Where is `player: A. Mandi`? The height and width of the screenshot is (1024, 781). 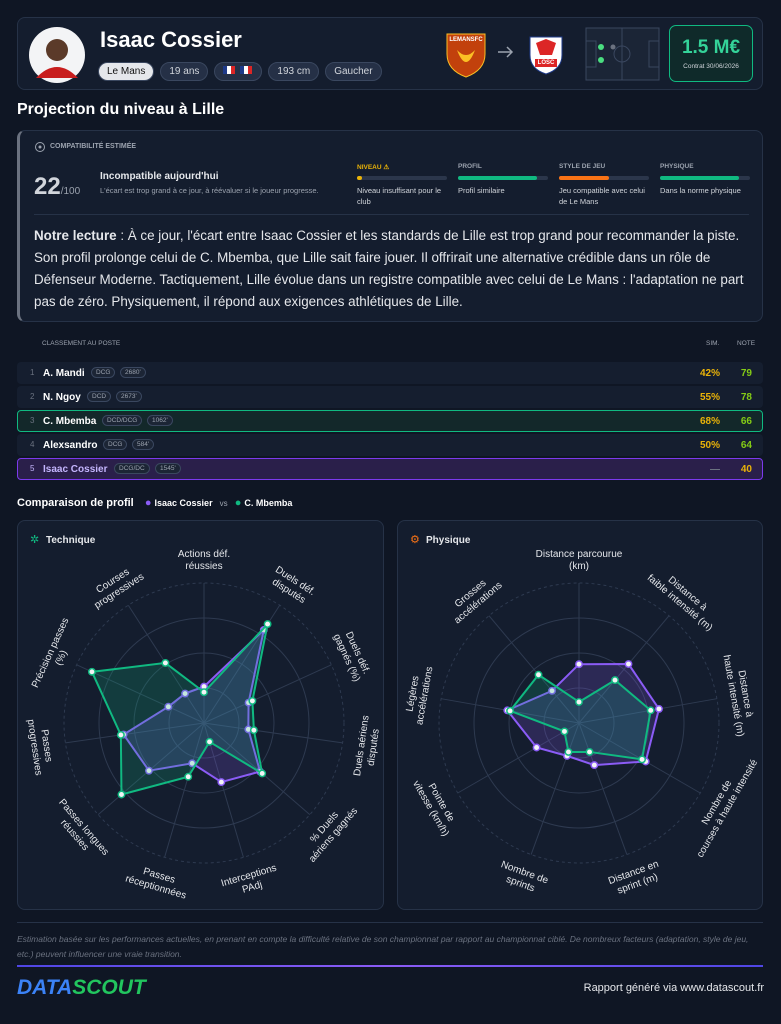
player: A. Mandi is located at coordinates (64, 373).